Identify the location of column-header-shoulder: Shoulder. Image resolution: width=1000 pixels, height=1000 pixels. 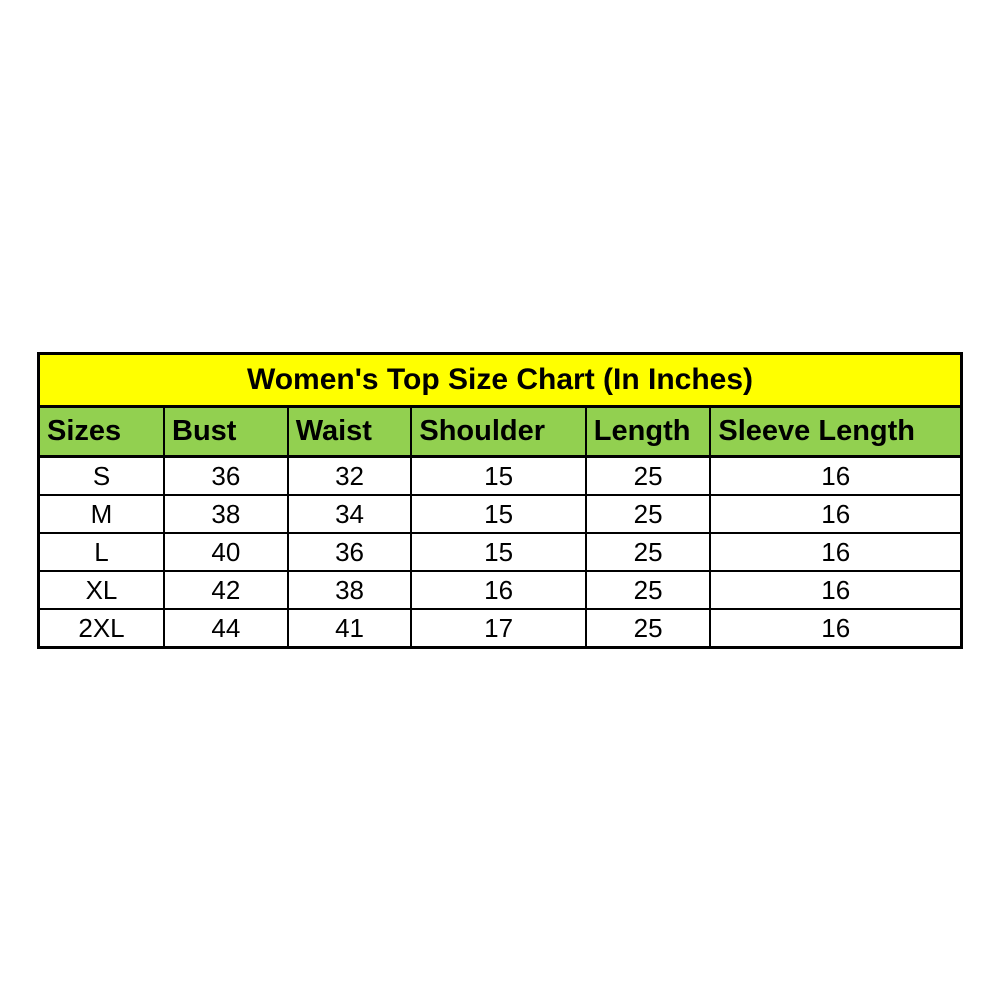
(498, 431).